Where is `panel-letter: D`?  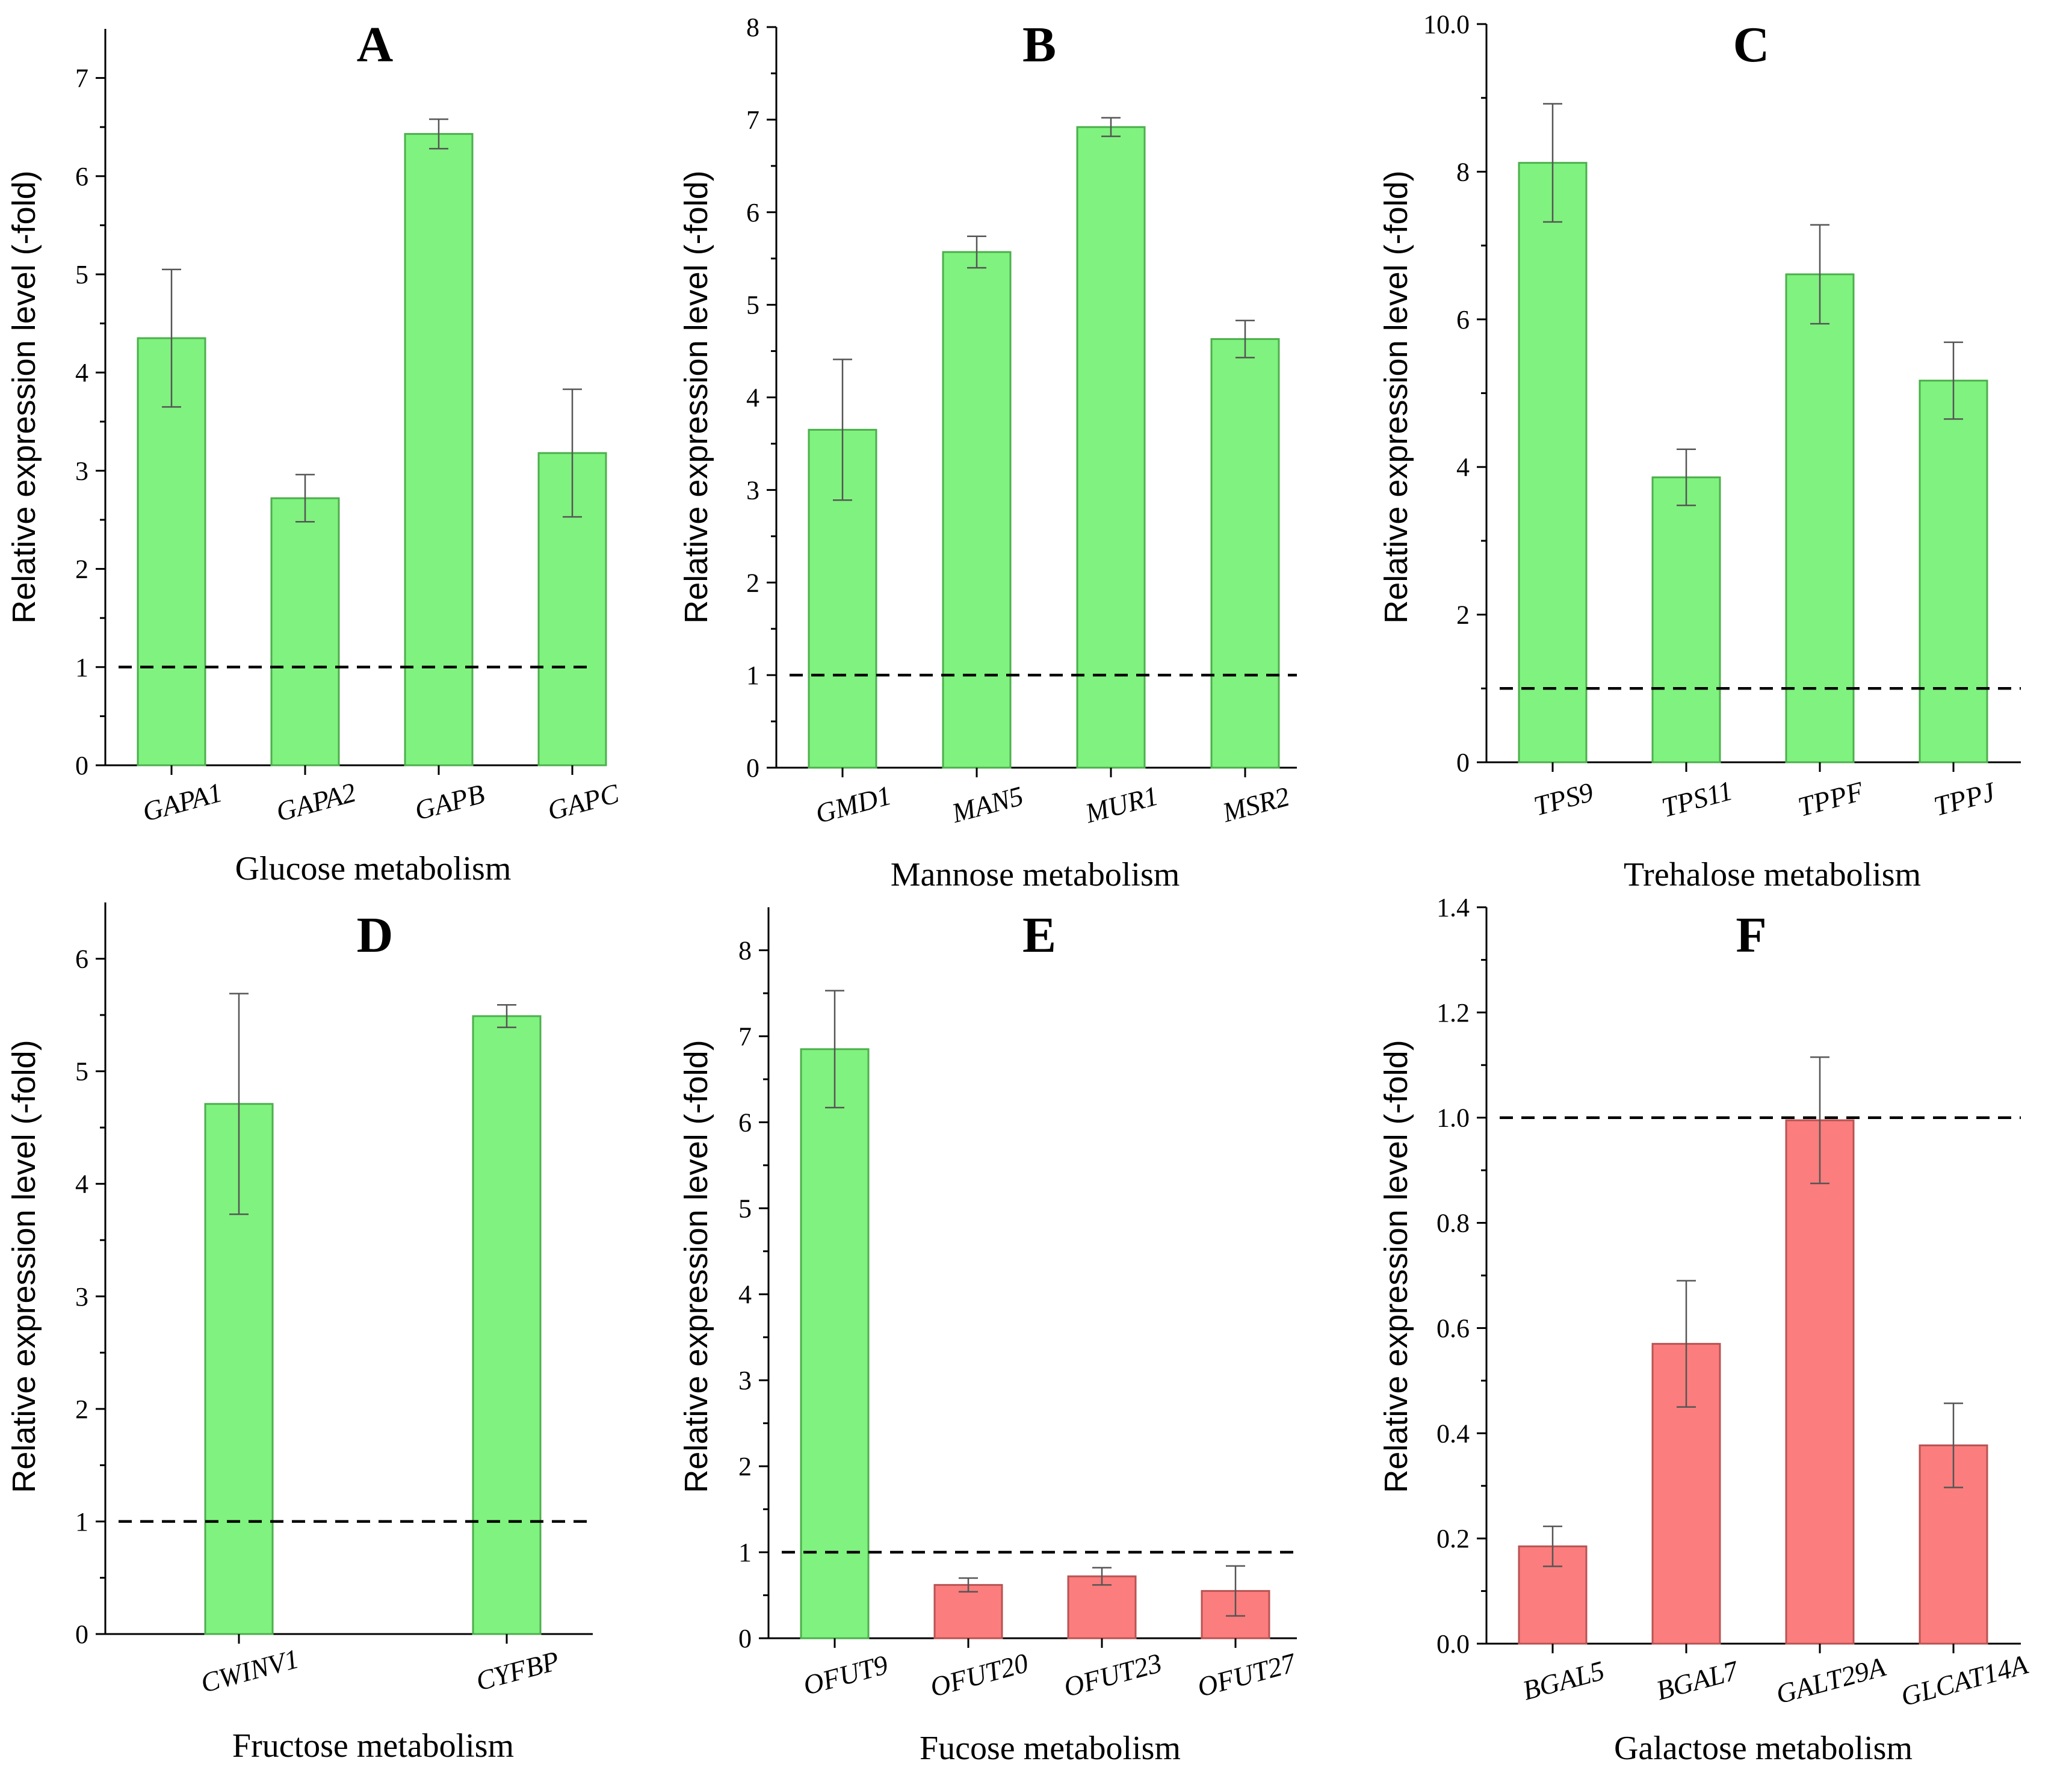
panel-letter: D is located at coordinates (375, 935).